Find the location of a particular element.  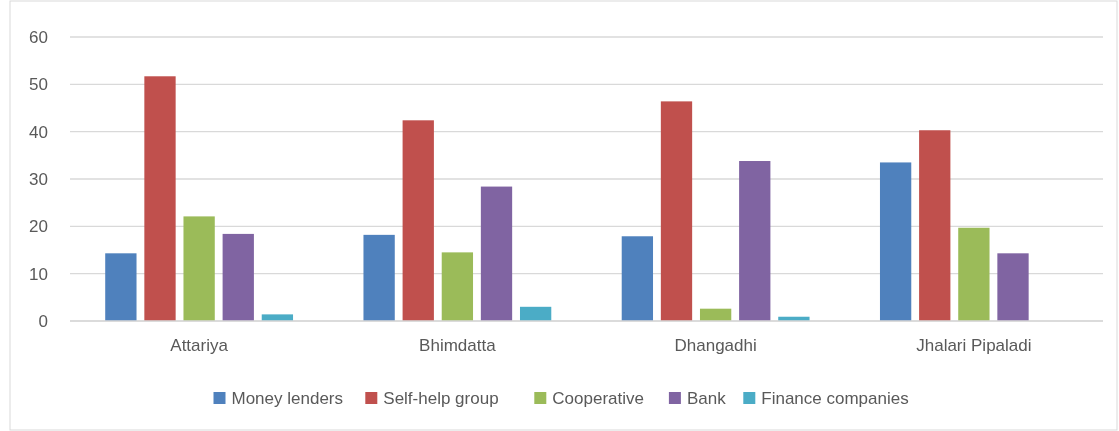

x-tick-label: Bhimdatta is located at coordinates (458, 345).